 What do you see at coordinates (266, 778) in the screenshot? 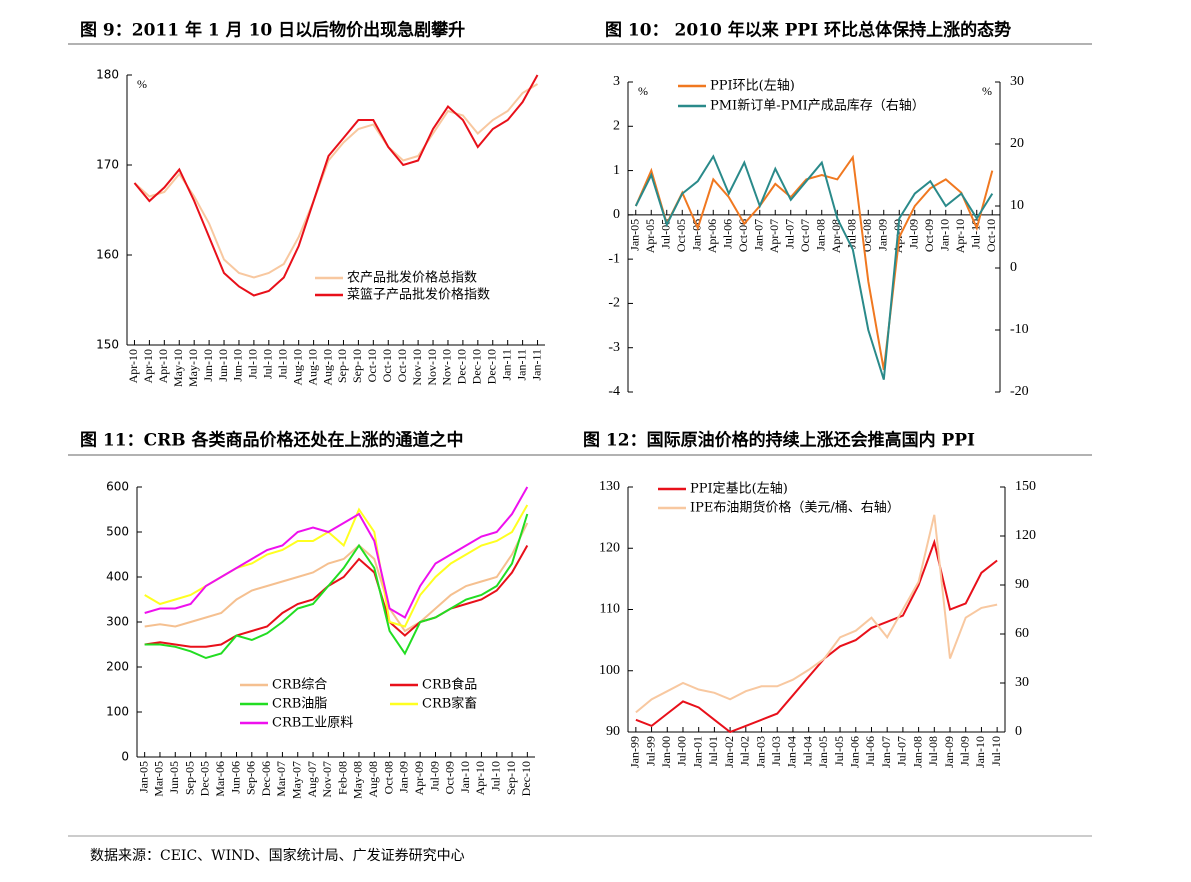
I see `x-tick-label: Dec-06` at bounding box center [266, 778].